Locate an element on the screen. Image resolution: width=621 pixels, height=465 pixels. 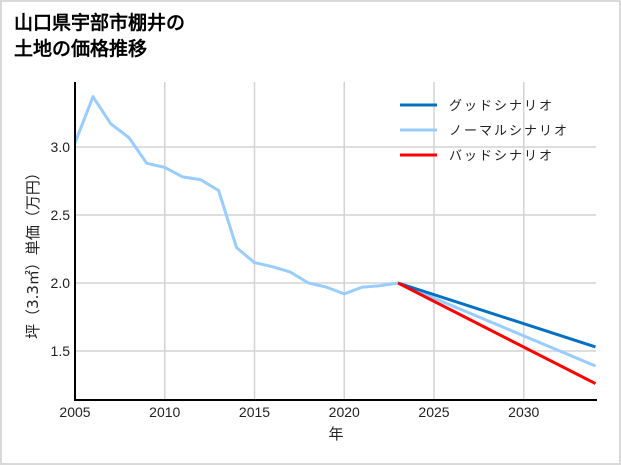
y-tick-2.0: 2.0 is located at coordinates (61, 283).